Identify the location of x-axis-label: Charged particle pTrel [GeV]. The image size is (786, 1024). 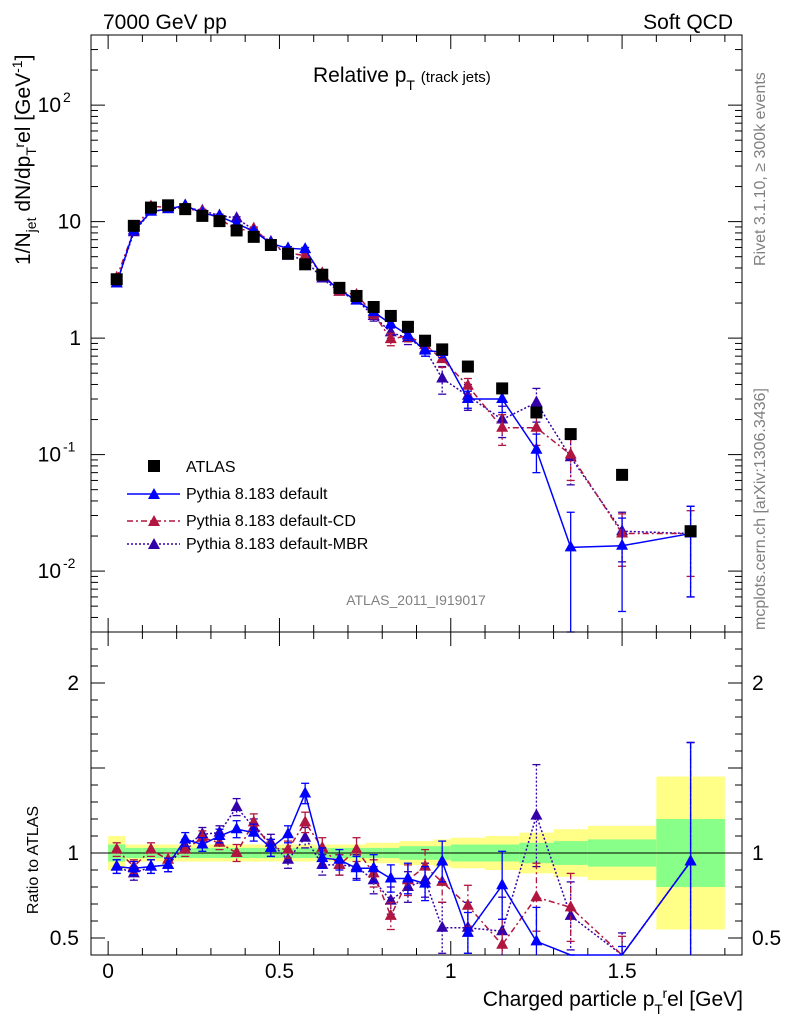
(613, 1001).